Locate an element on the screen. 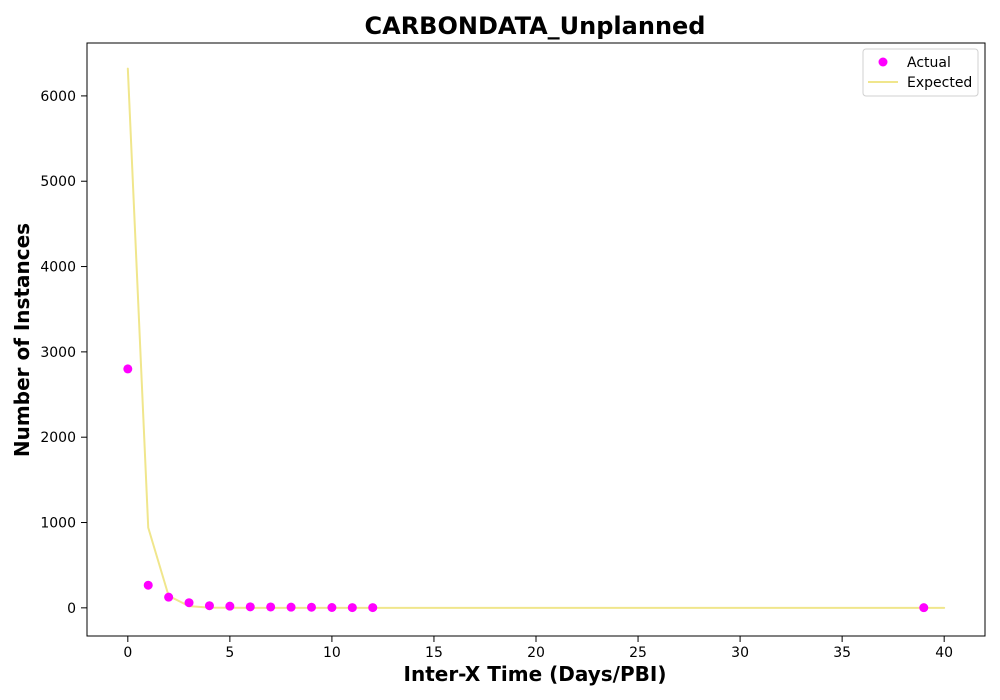 Image resolution: width=1000 pixels, height=700 pixels. legend: Actual Expected is located at coordinates (920, 72).